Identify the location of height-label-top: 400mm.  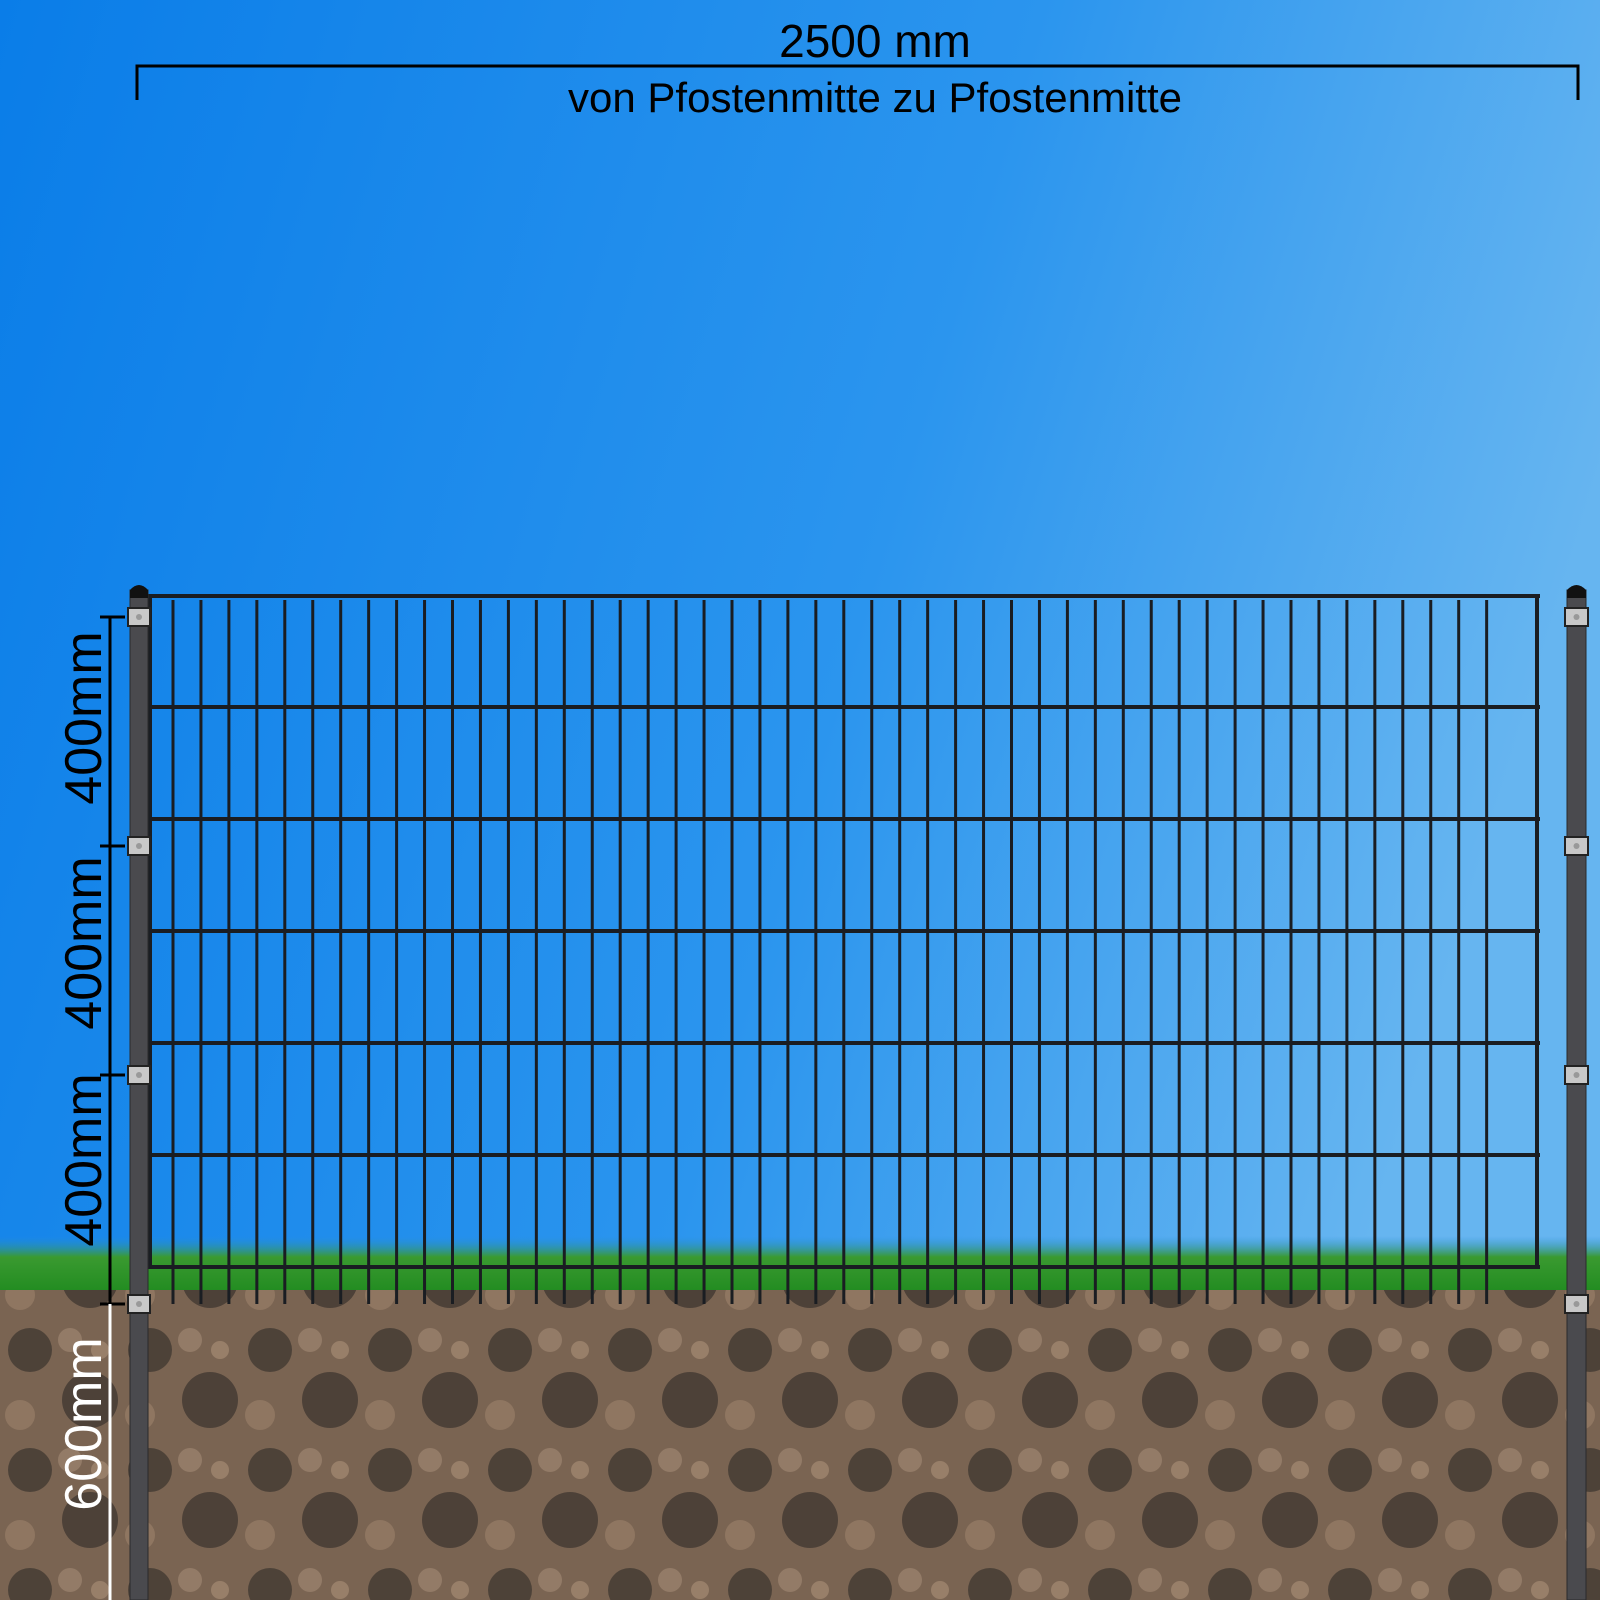
(84, 718).